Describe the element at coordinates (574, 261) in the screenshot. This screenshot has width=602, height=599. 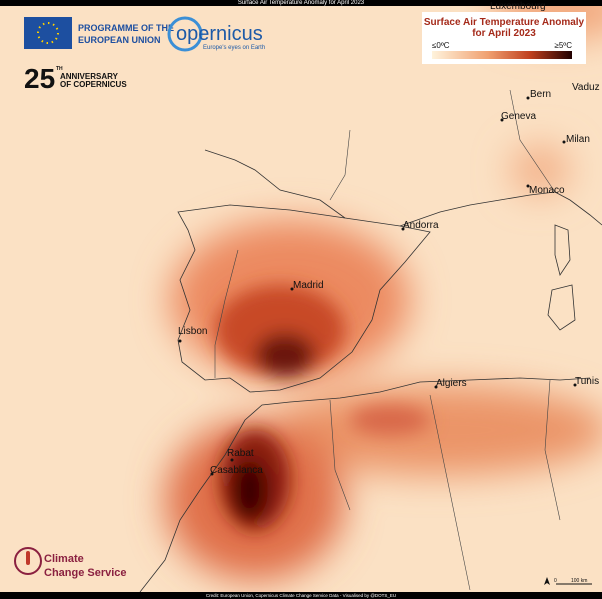
I see `italy-coast` at that location.